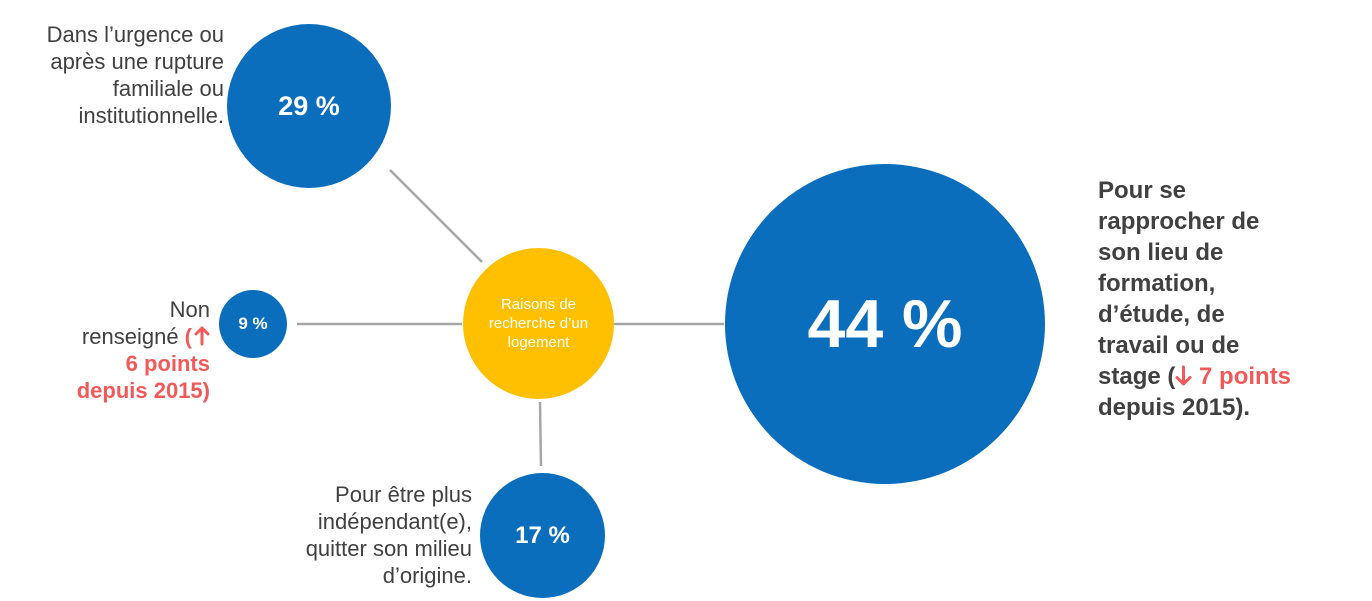  What do you see at coordinates (133, 336) in the screenshot?
I see `label-non-renseigne-line-2: renseigné` at bounding box center [133, 336].